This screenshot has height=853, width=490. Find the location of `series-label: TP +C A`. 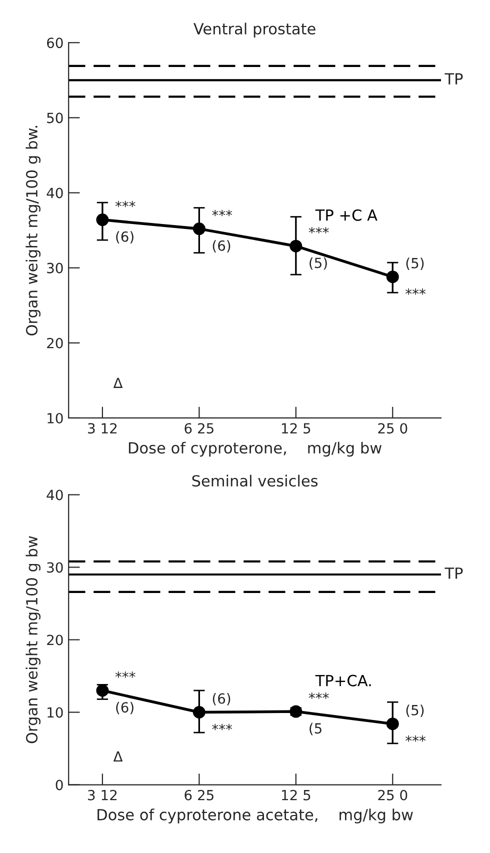

series-label: TP +C A is located at coordinates (346, 215).